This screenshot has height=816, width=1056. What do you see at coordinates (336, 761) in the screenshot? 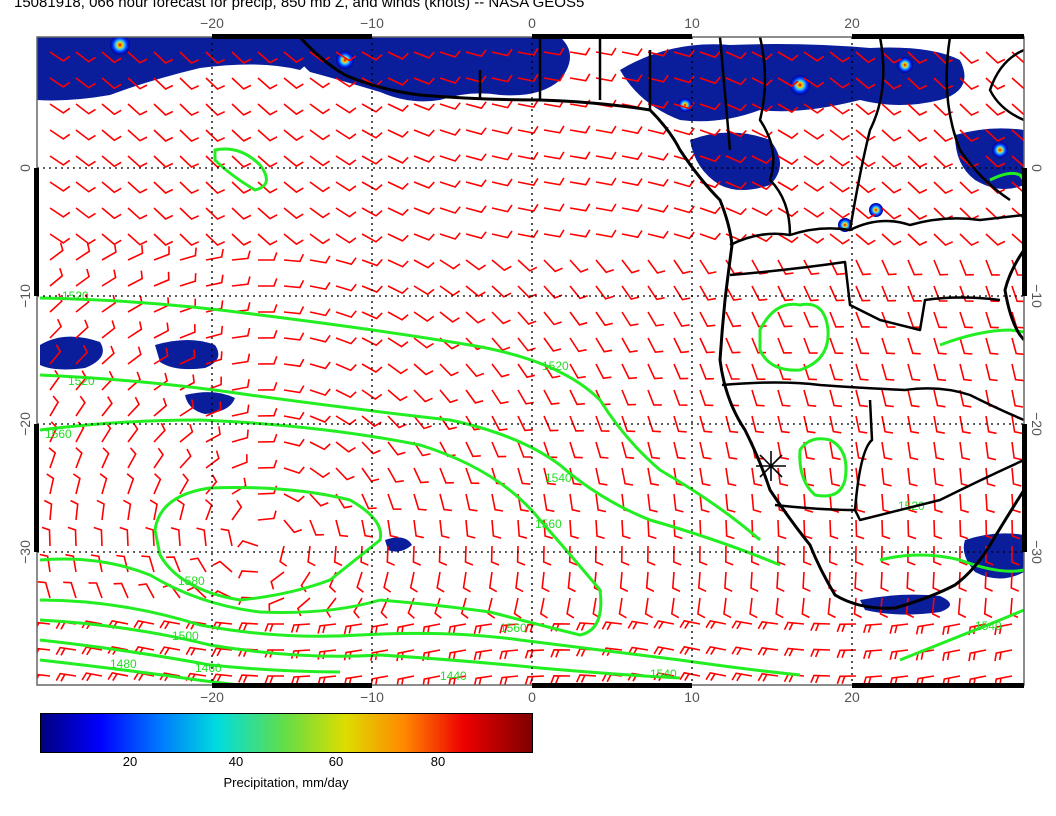
I see `colorbar-tick: 60` at bounding box center [336, 761].